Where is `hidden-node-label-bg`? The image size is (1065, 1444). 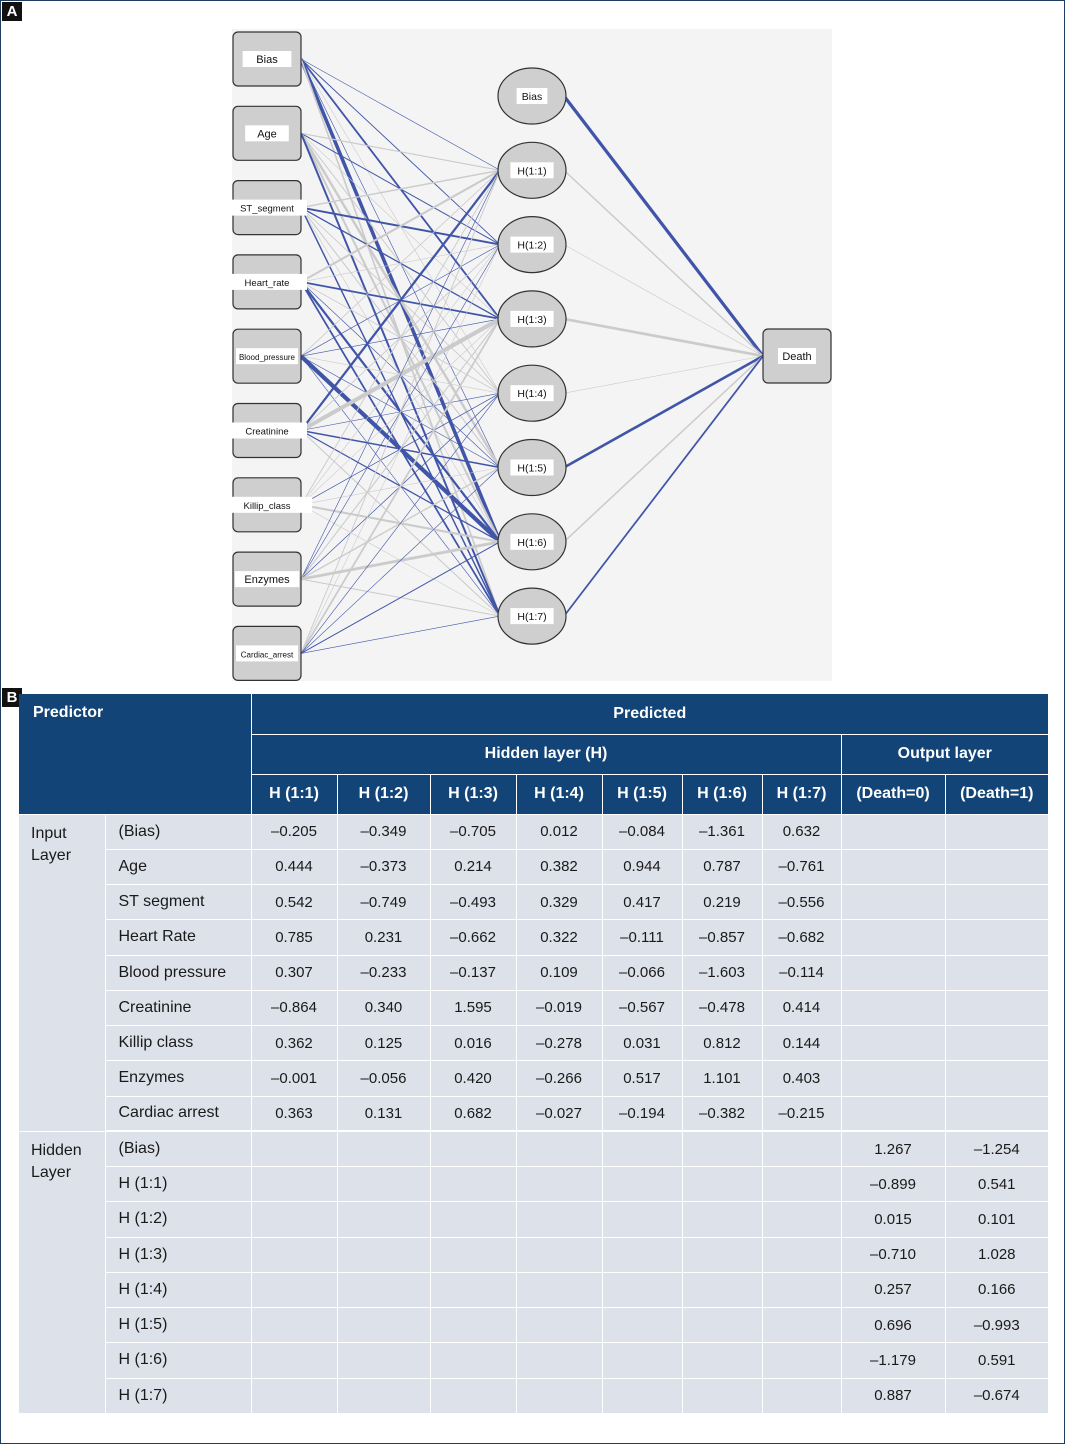 hidden-node-label-bg is located at coordinates (532, 393).